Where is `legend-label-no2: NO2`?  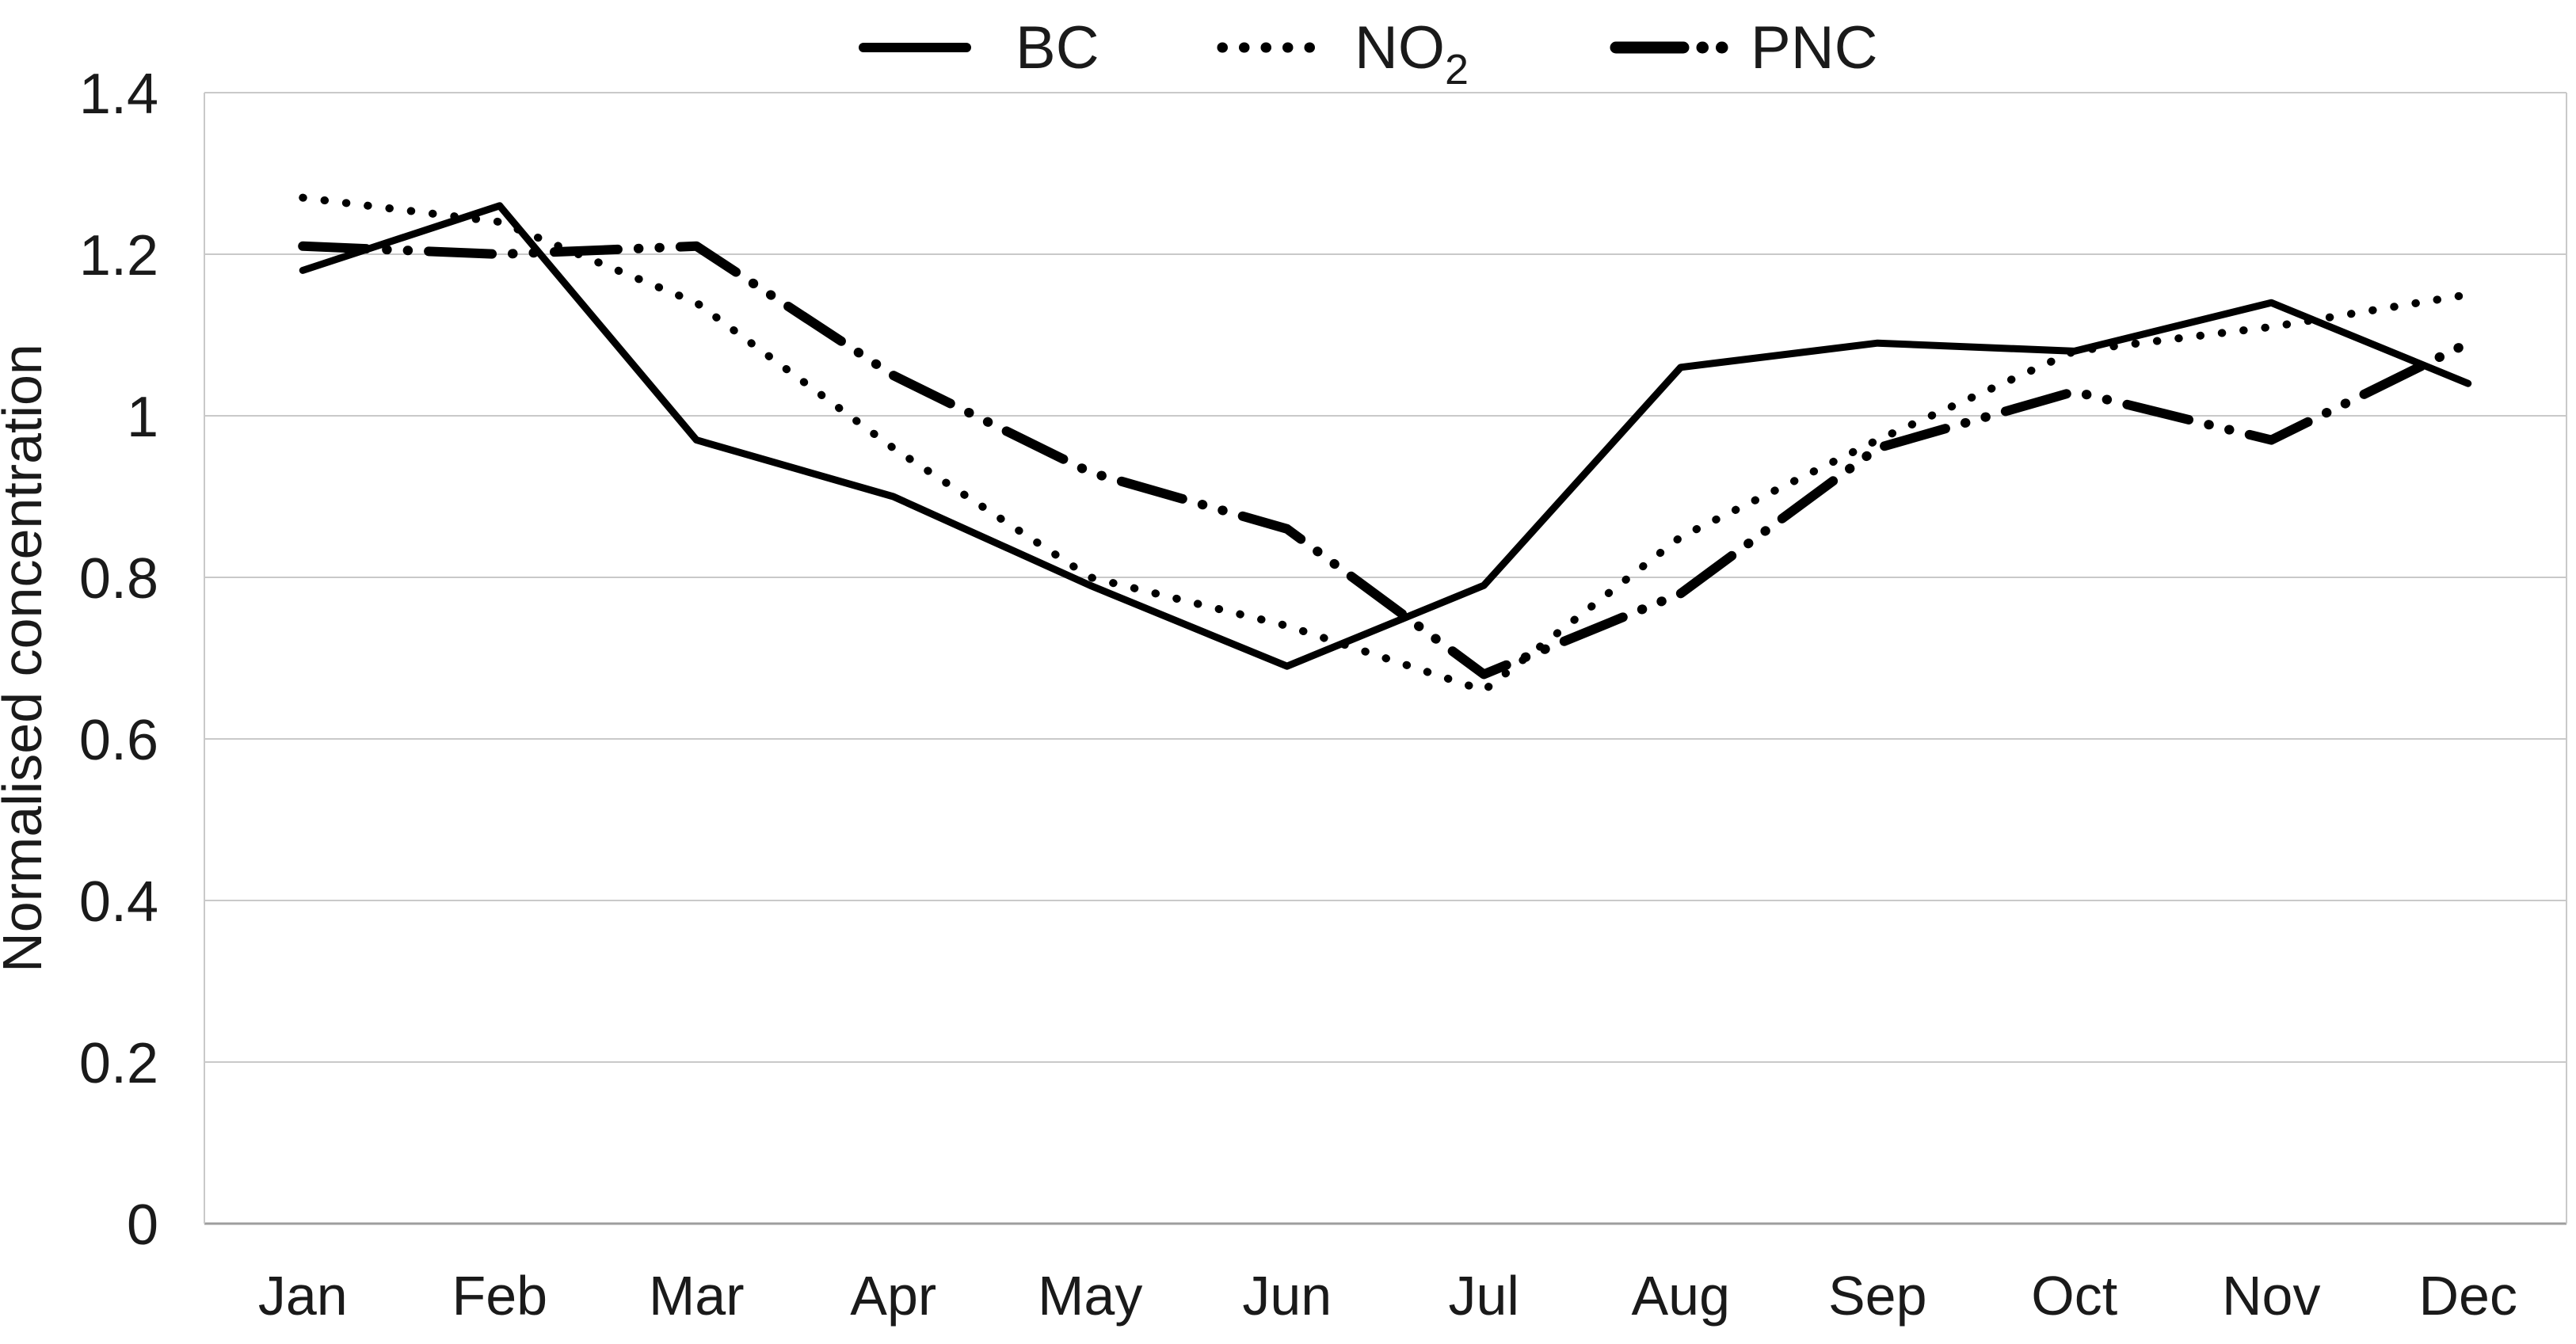 legend-label-no2: NO2 is located at coordinates (1412, 53).